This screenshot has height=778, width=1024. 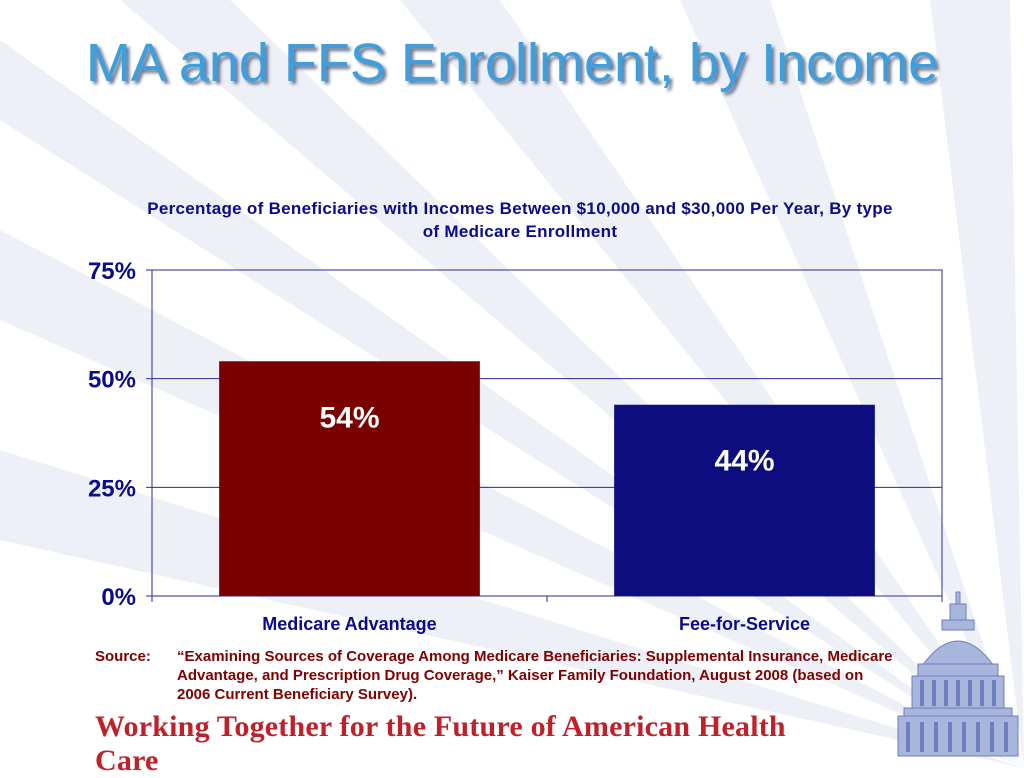 What do you see at coordinates (349, 624) in the screenshot?
I see `x-category-label: Medicare Advantage` at bounding box center [349, 624].